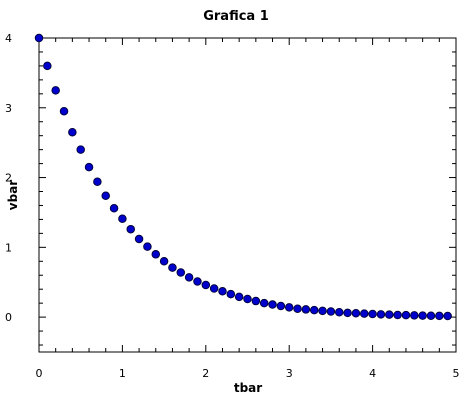 The width and height of the screenshot is (472, 407). What do you see at coordinates (289, 373) in the screenshot?
I see `x-tick-label: 3` at bounding box center [289, 373].